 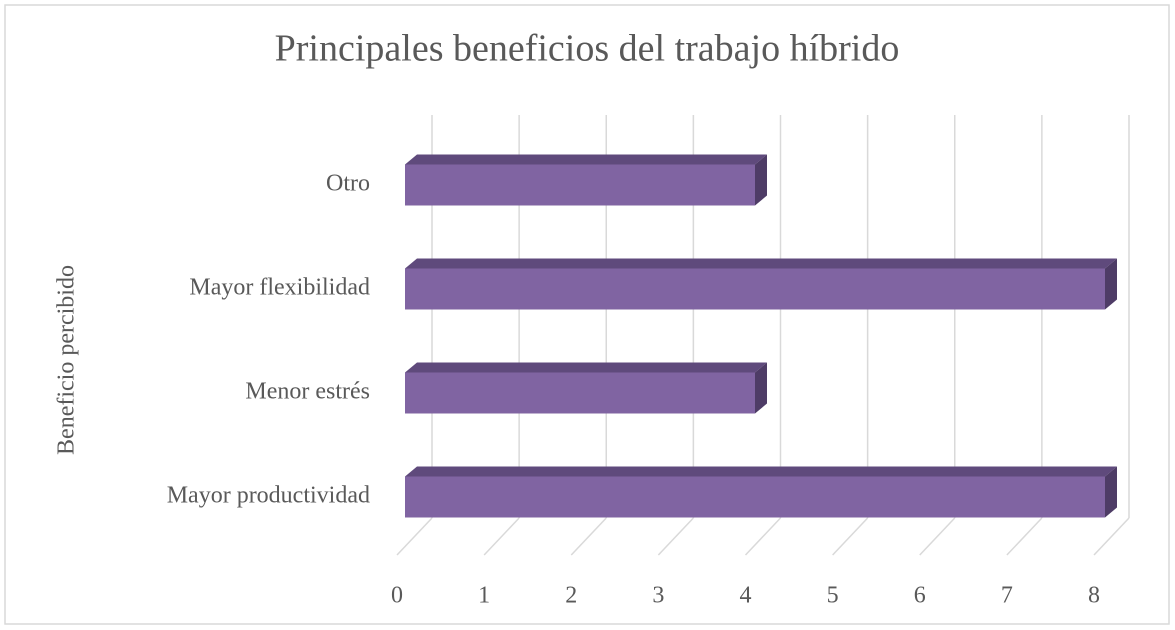 I want to click on x-tick-label: 2, so click(x=571, y=596).